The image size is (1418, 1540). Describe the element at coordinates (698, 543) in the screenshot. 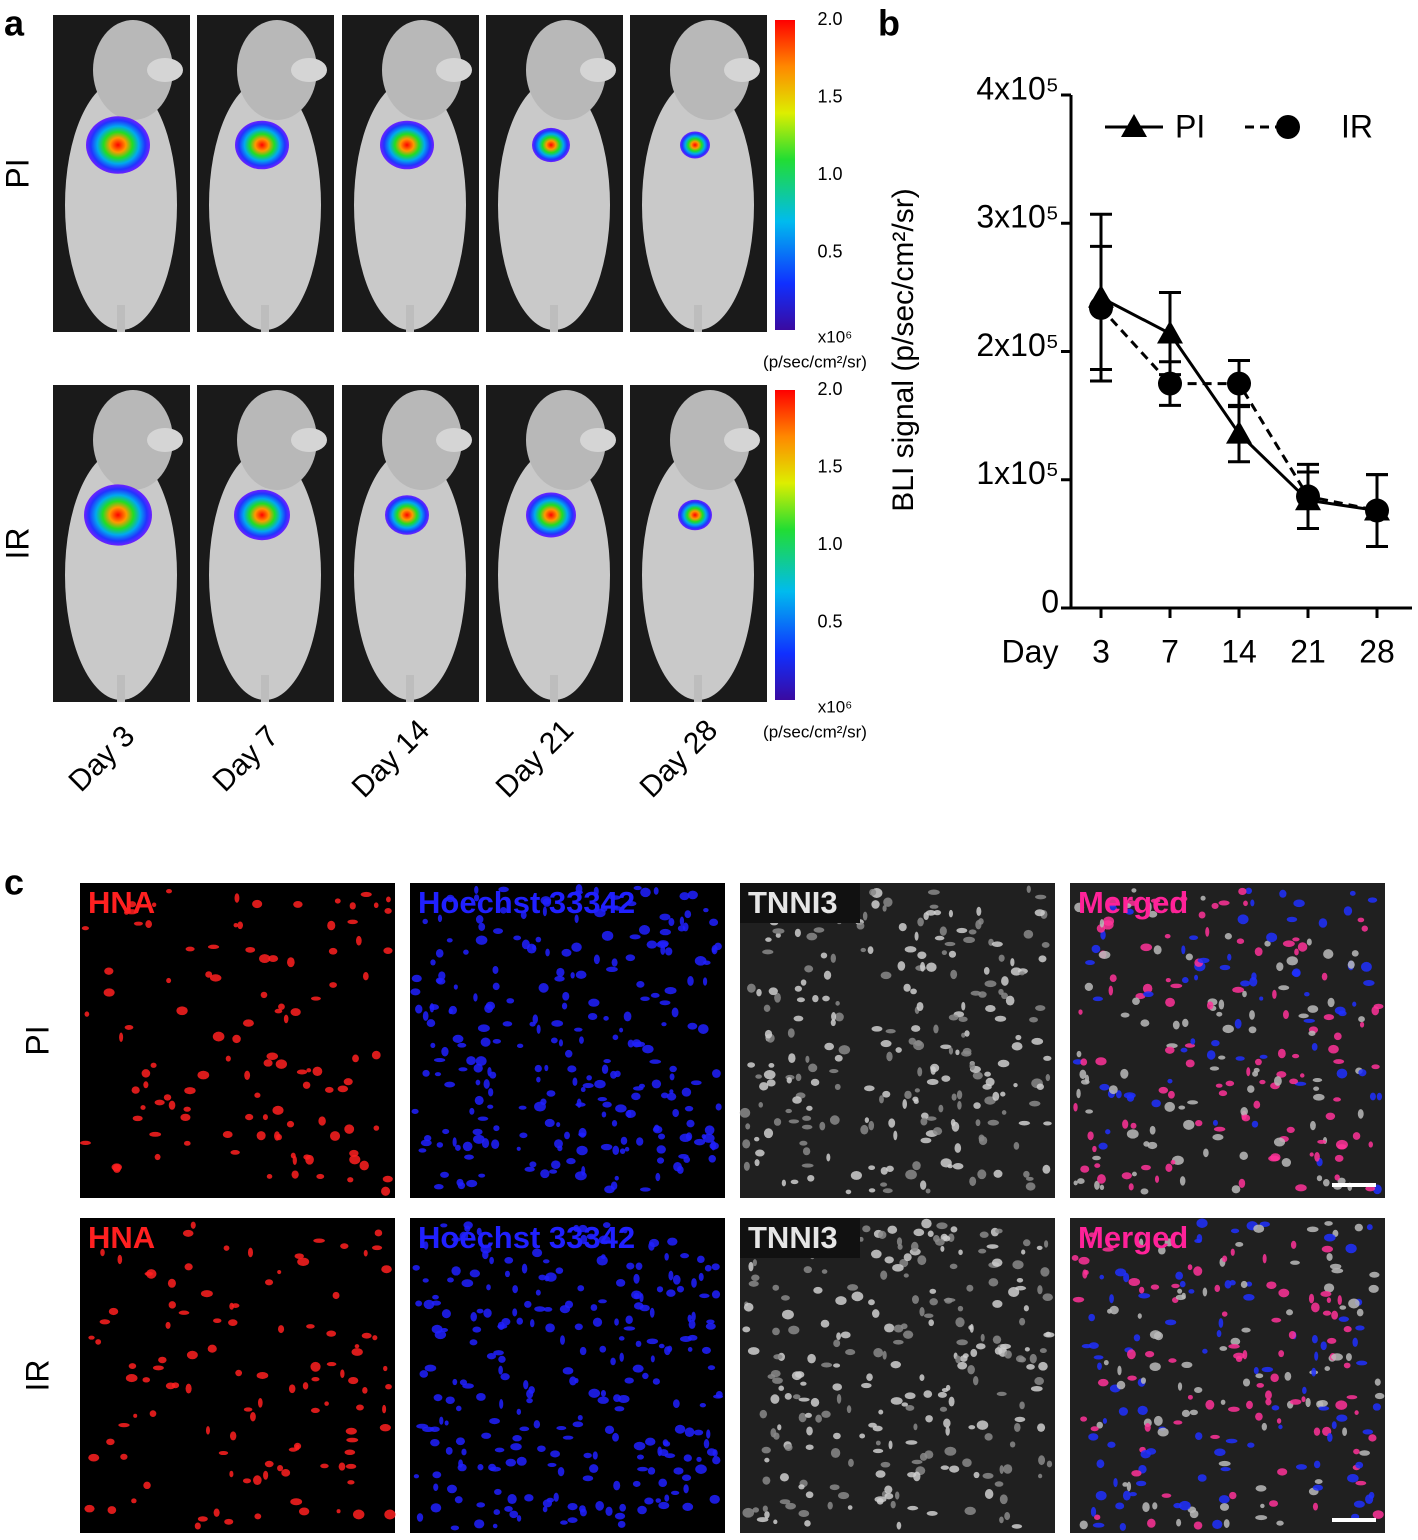

I see `mouse-image` at that location.